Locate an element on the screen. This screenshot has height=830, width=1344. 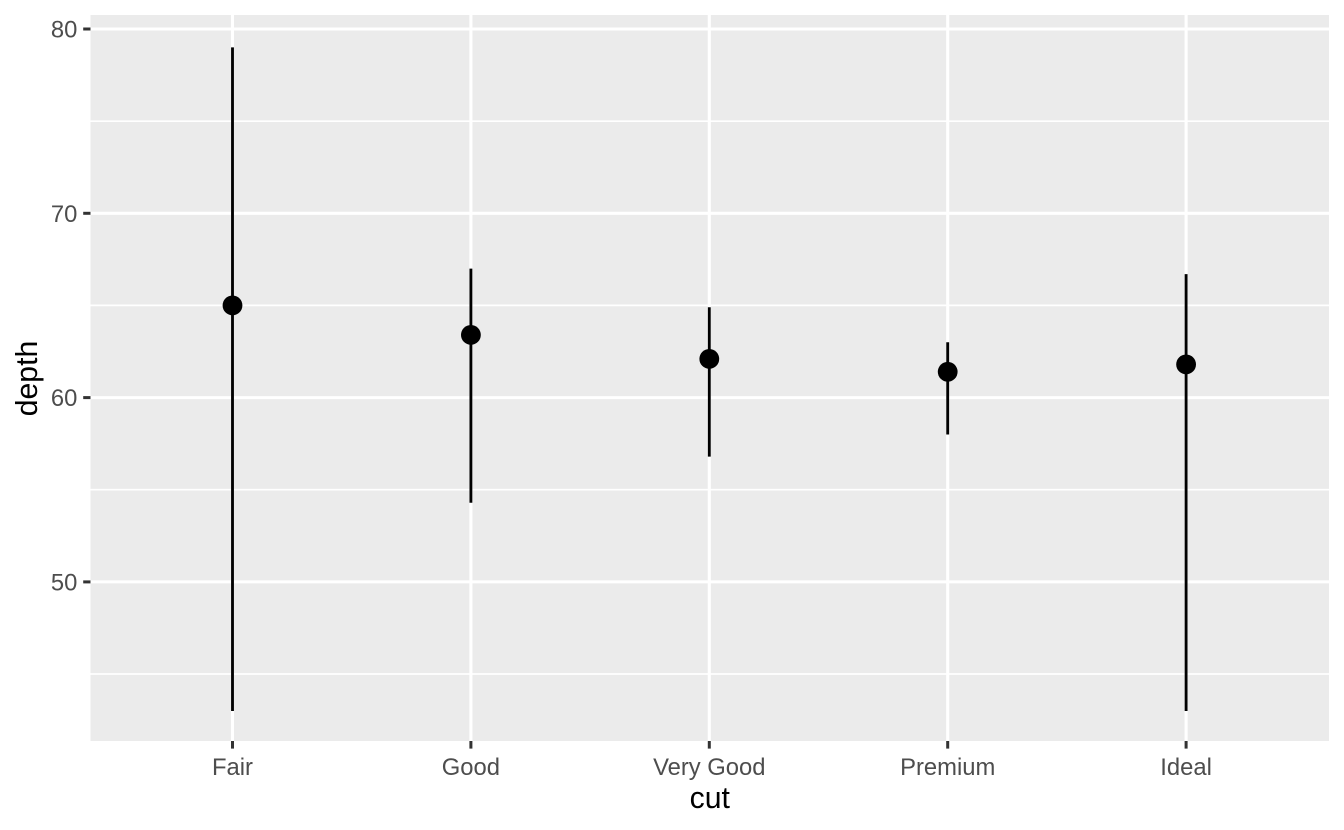
svg-text: 80 is located at coordinates (64, 30).